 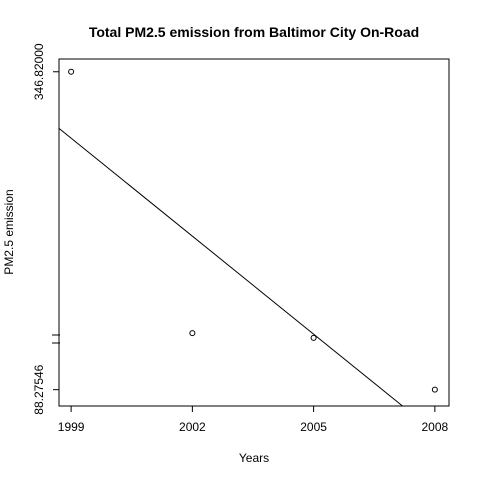 I want to click on y-tick-label: 346.82000, so click(x=39, y=71).